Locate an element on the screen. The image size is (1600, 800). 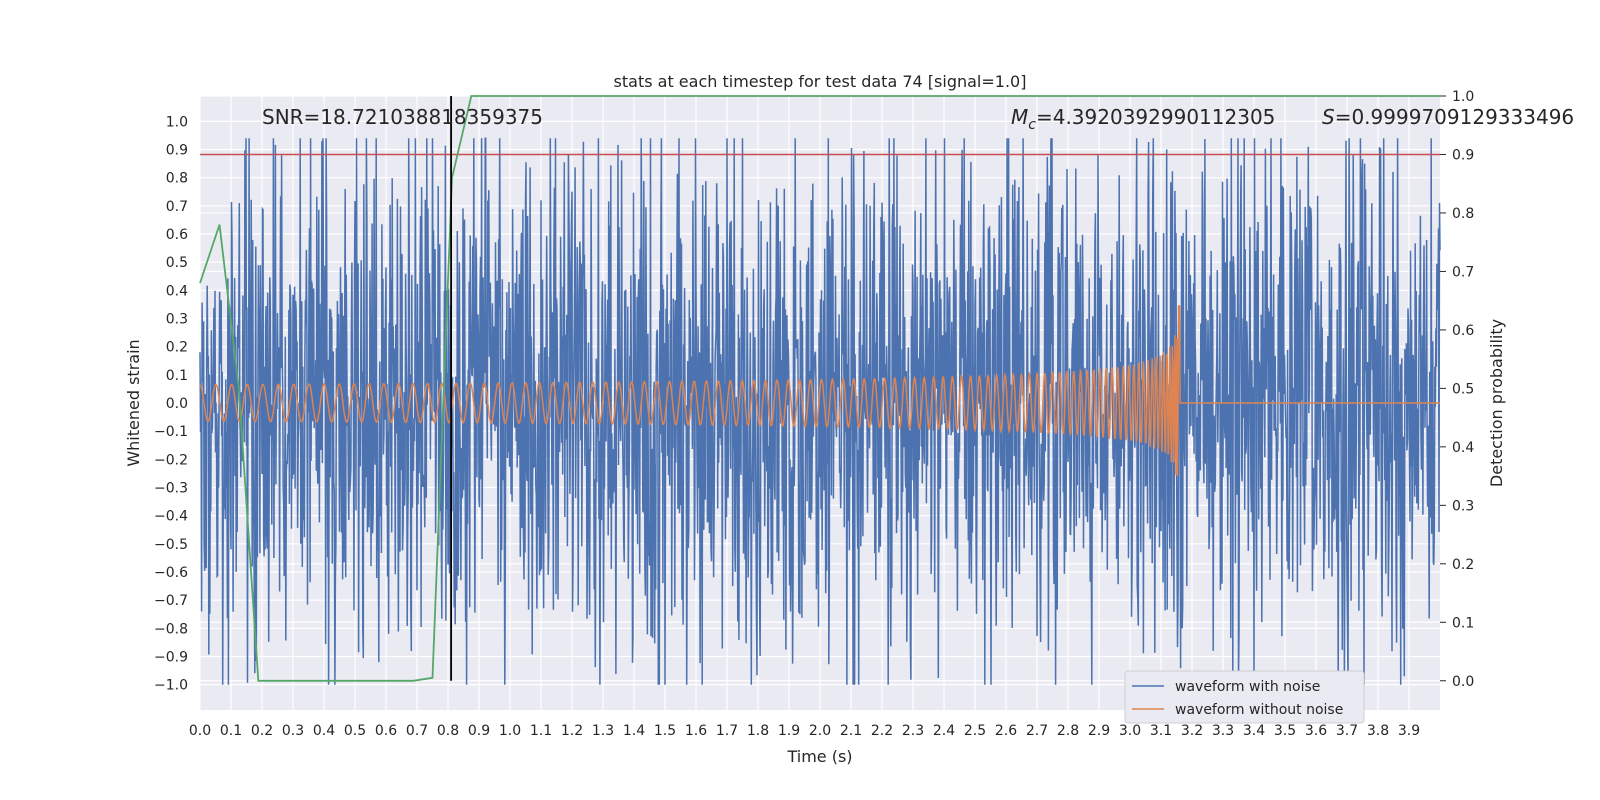
right-tick-label: 1.0 is located at coordinates (1463, 97).